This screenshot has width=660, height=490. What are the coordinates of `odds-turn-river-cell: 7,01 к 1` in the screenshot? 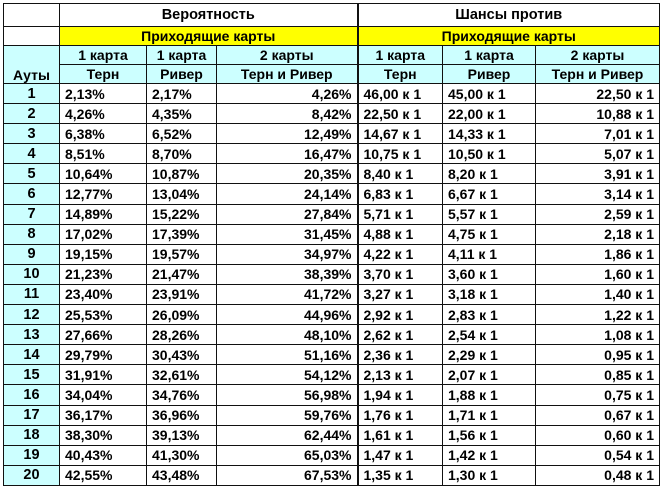 It's located at (597, 134).